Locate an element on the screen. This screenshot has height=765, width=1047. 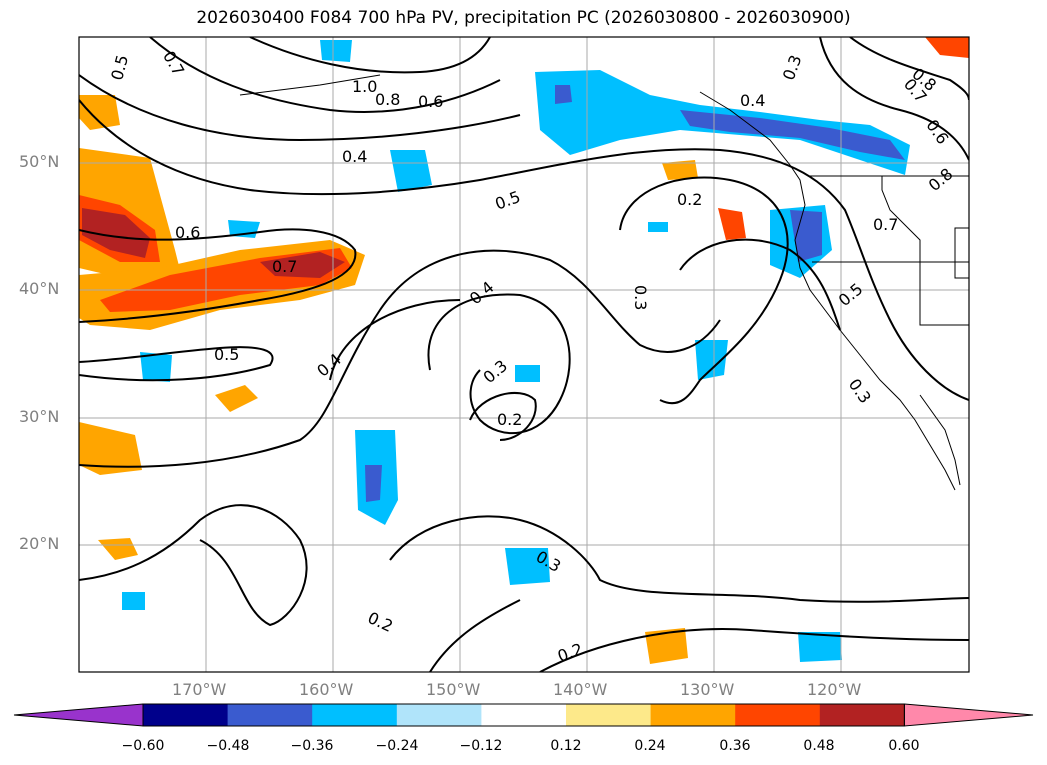
contour-label: 1.0 is located at coordinates (364, 86).